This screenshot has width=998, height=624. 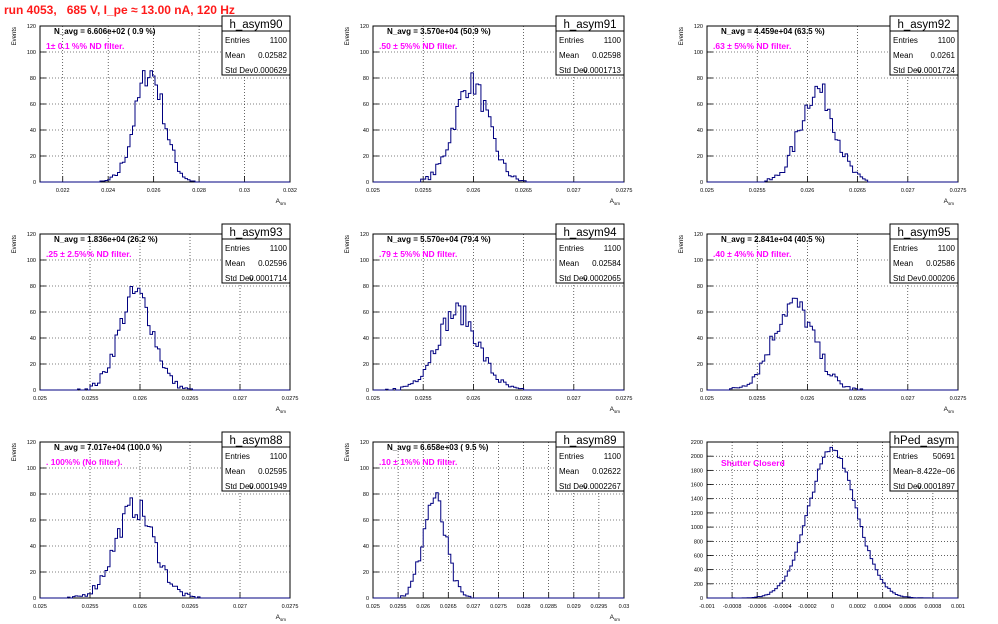 I want to click on x-tick-label: 0.0004, so click(x=882, y=607).